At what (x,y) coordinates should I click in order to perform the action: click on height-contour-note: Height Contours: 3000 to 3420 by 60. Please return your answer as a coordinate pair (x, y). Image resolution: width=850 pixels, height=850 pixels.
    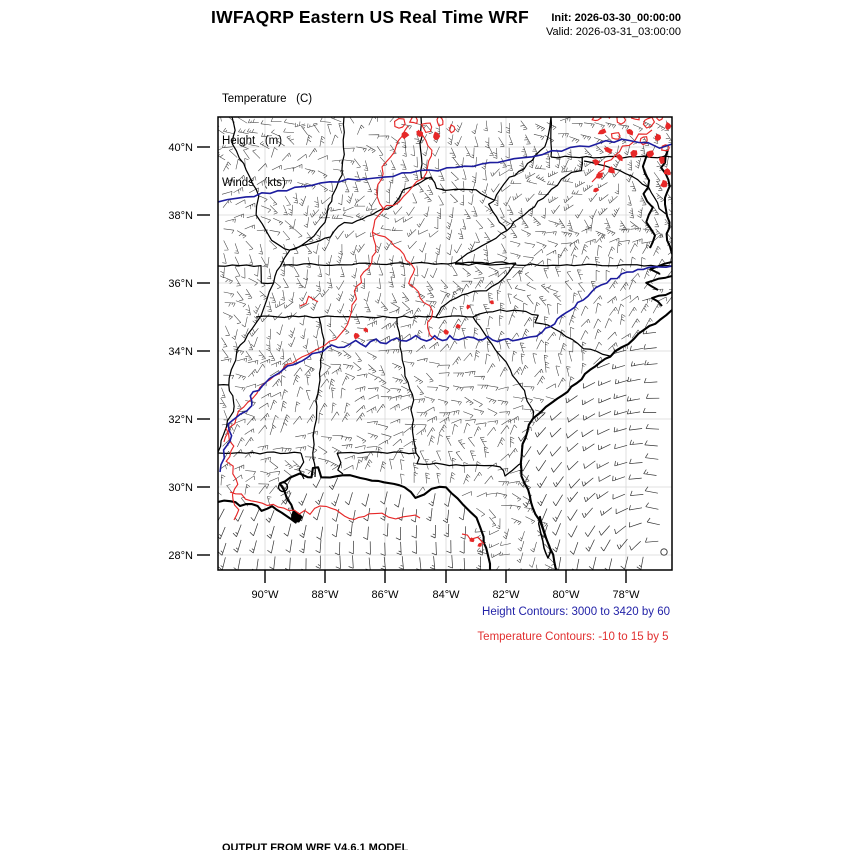
    Looking at the image, I should click on (576, 612).